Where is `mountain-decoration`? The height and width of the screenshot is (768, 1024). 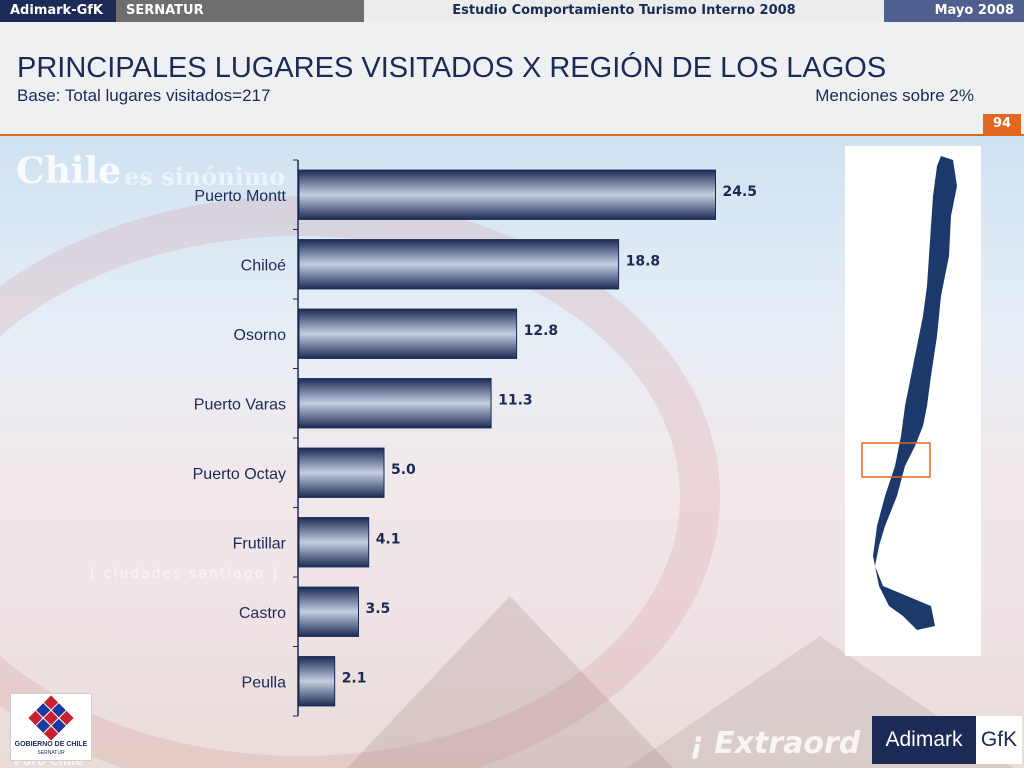 mountain-decoration is located at coordinates (510, 682).